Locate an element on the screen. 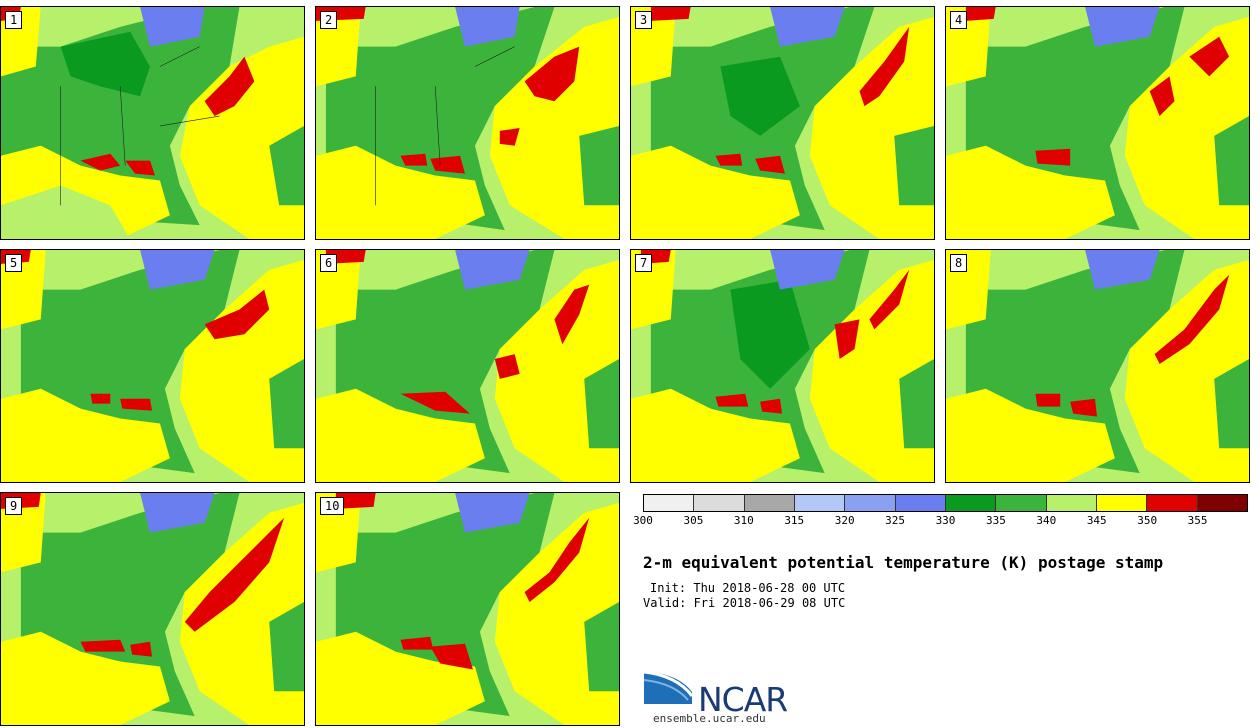  colorbar-tick-label: 310 is located at coordinates (743, 520).